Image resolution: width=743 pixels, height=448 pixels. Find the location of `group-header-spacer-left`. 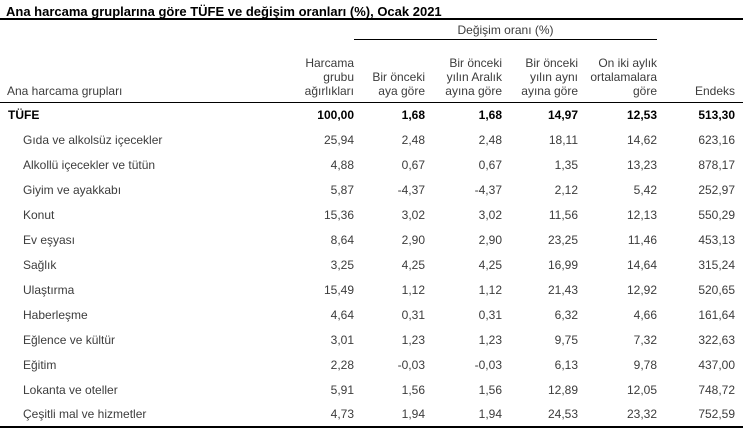

group-header-spacer-left is located at coordinates (177, 29).